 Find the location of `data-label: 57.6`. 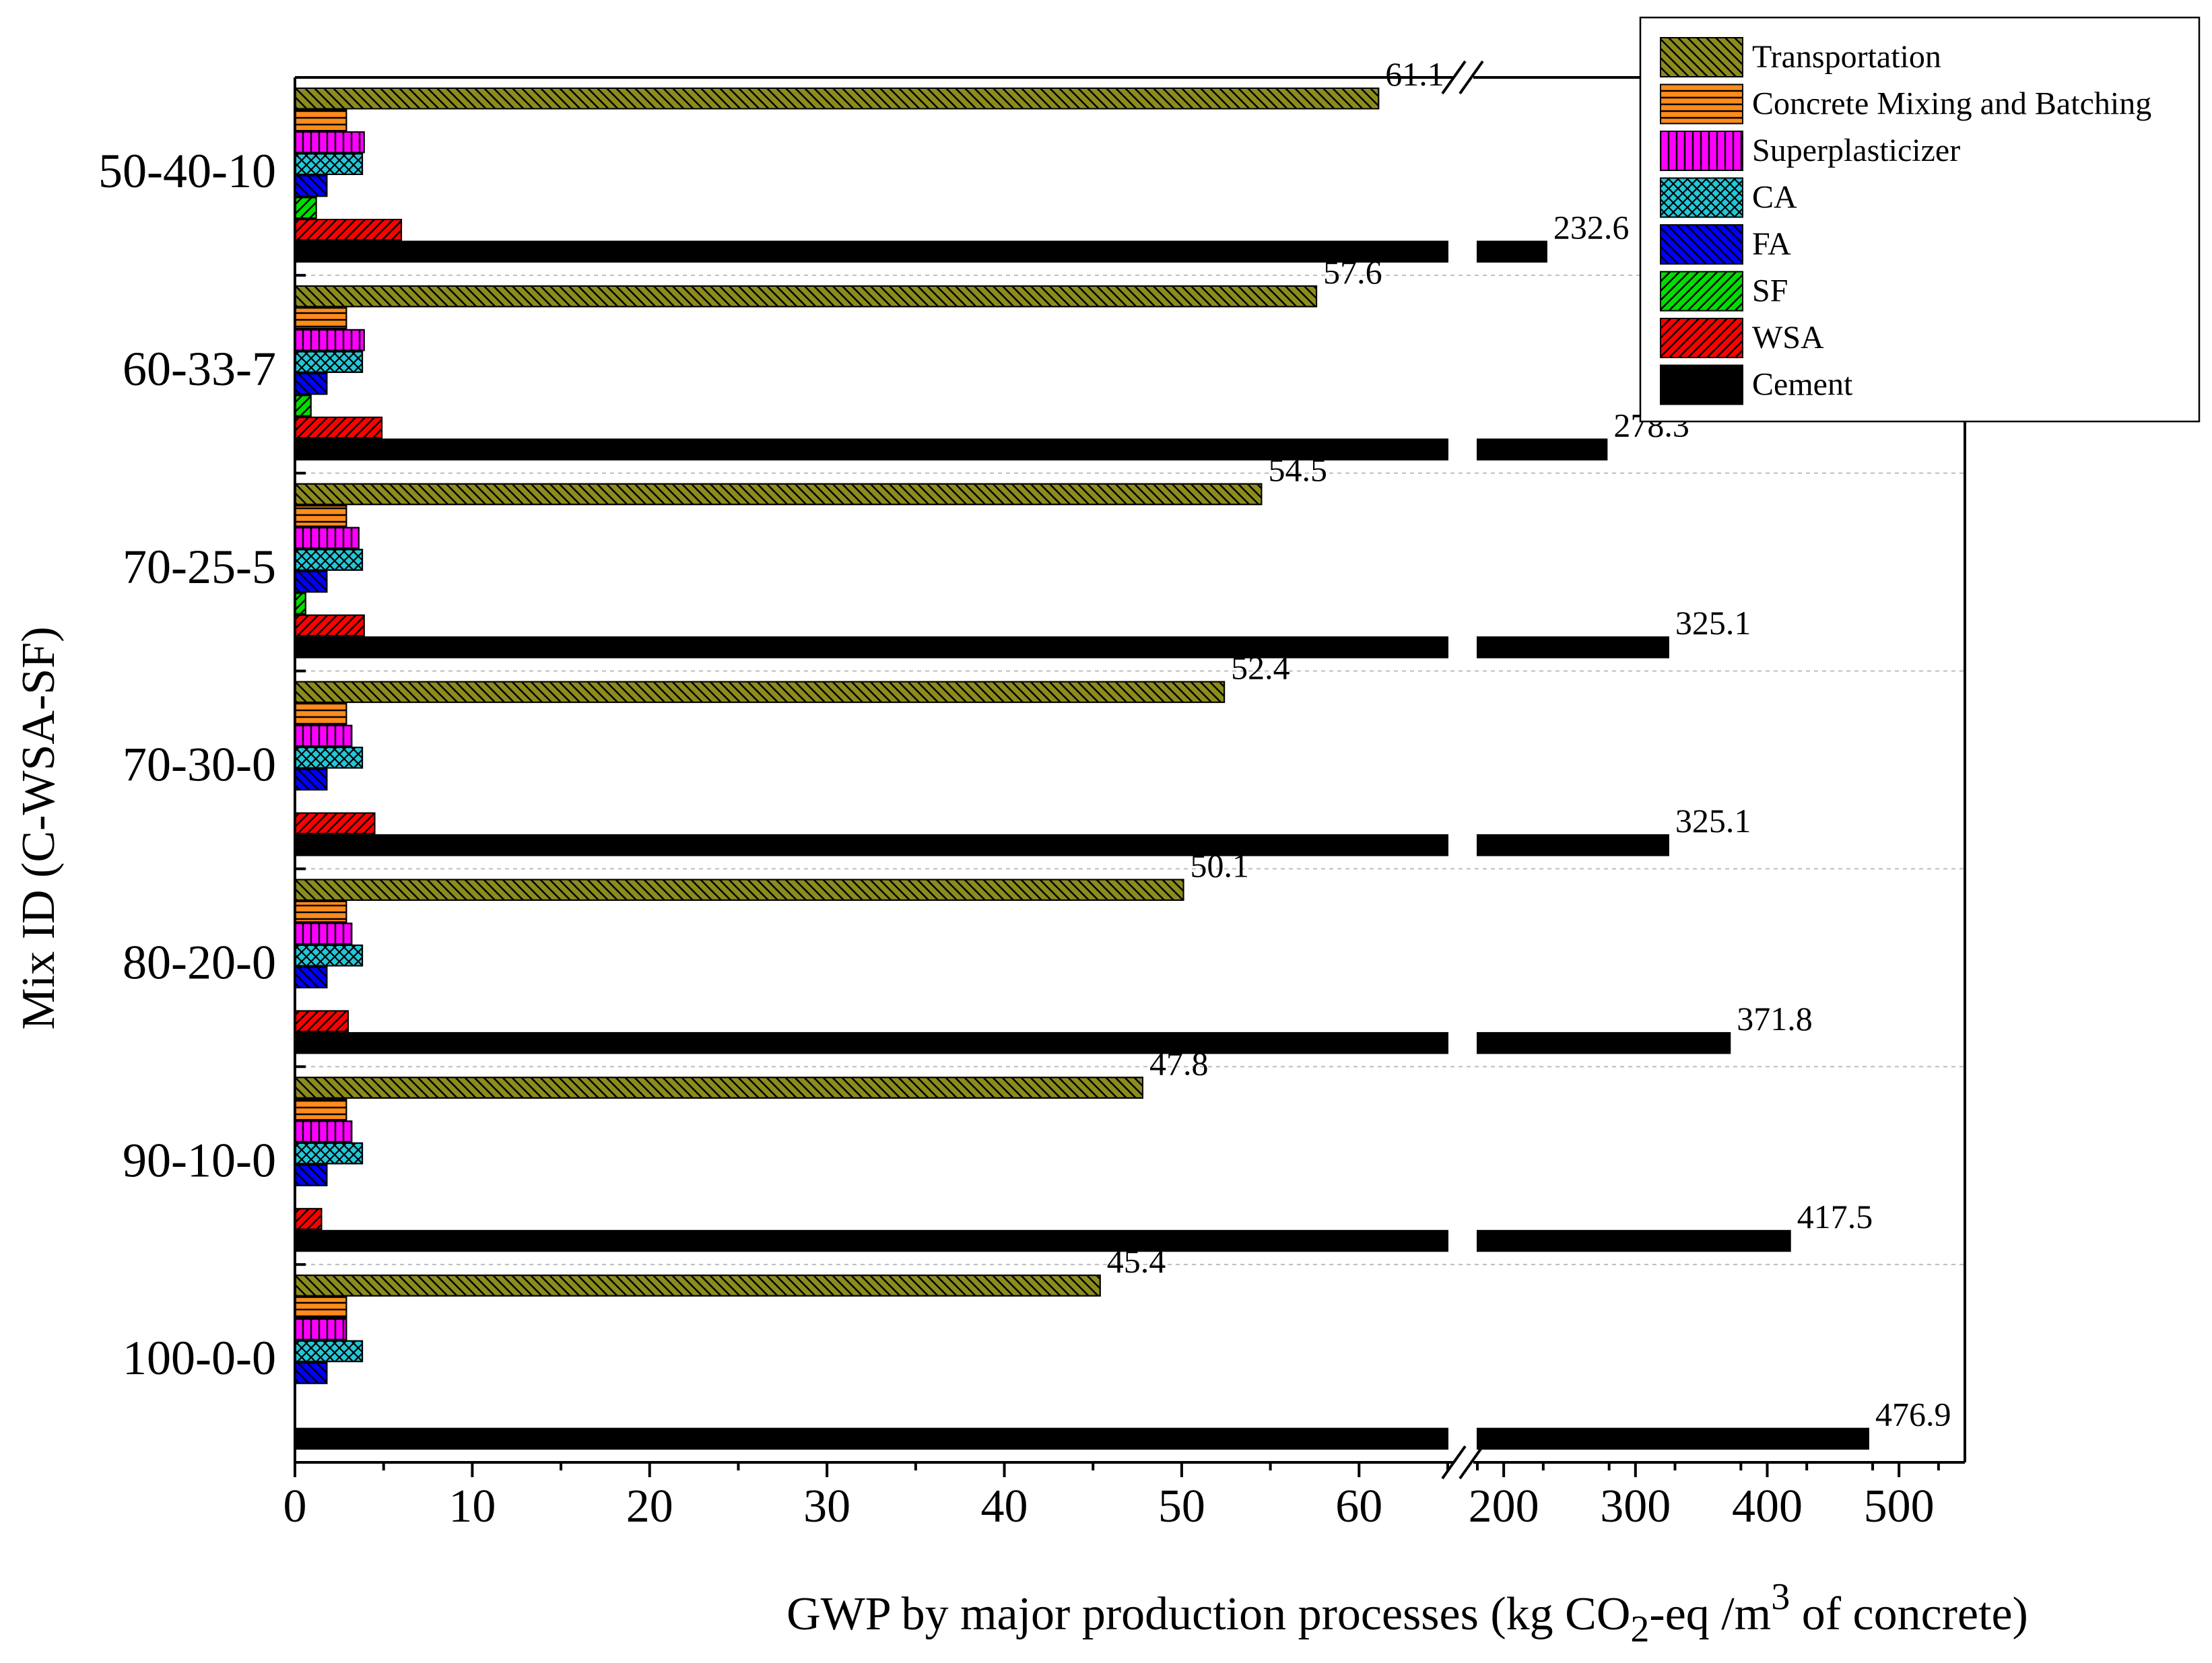

data-label: 57.6 is located at coordinates (1352, 272).